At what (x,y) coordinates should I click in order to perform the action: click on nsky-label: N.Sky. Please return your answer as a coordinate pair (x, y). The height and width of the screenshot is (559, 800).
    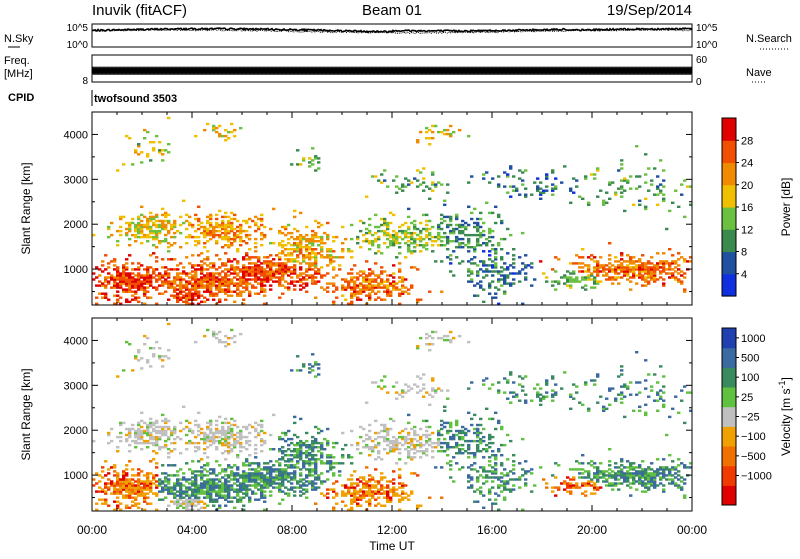
    Looking at the image, I should click on (19, 39).